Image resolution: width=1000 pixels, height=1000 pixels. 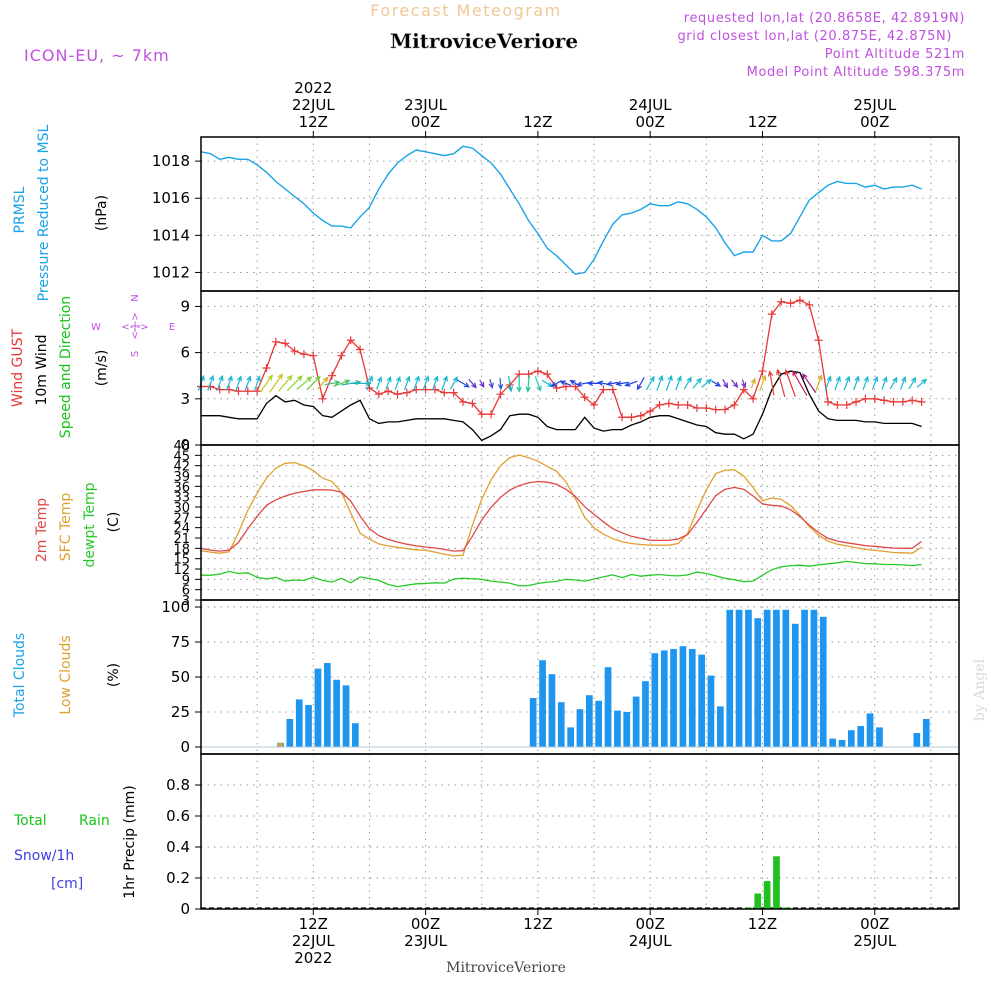 I want to click on wind-unit: (m/s), so click(x=102, y=368).